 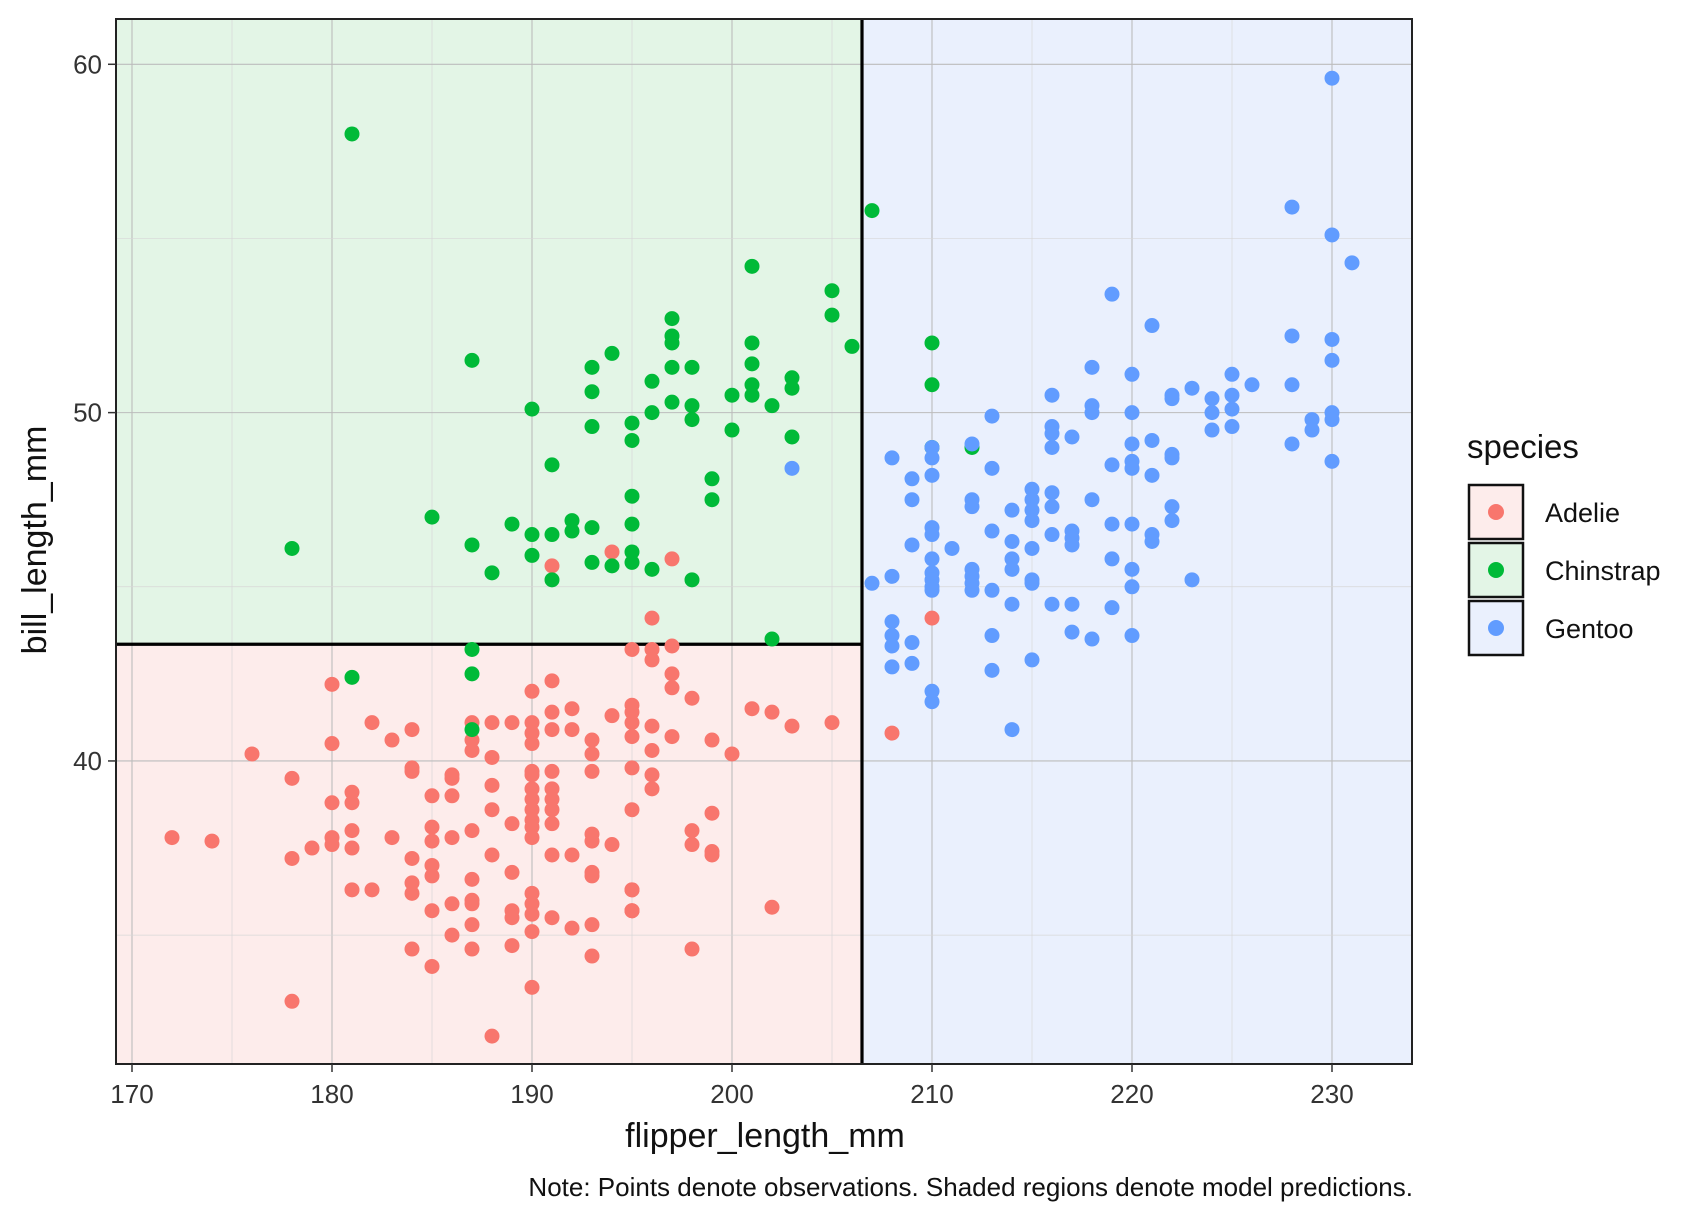 I want to click on y-tick-label: 60, so click(x=87, y=64).